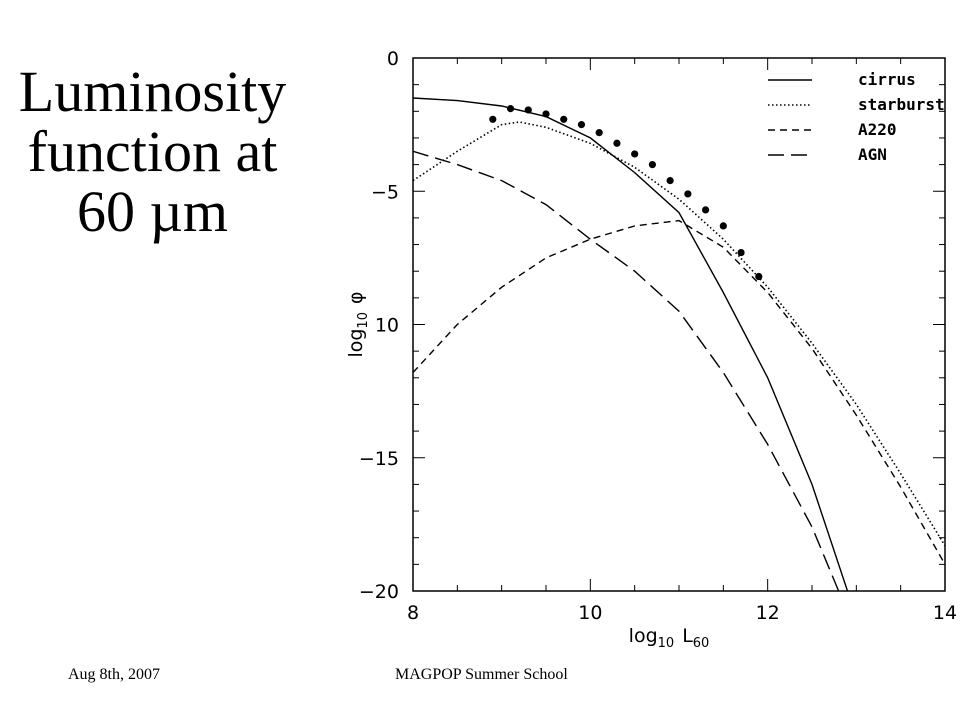 This screenshot has height=720, width=960. Describe the element at coordinates (481, 674) in the screenshot. I see `footer-event: MAGPOP Summer School` at that location.